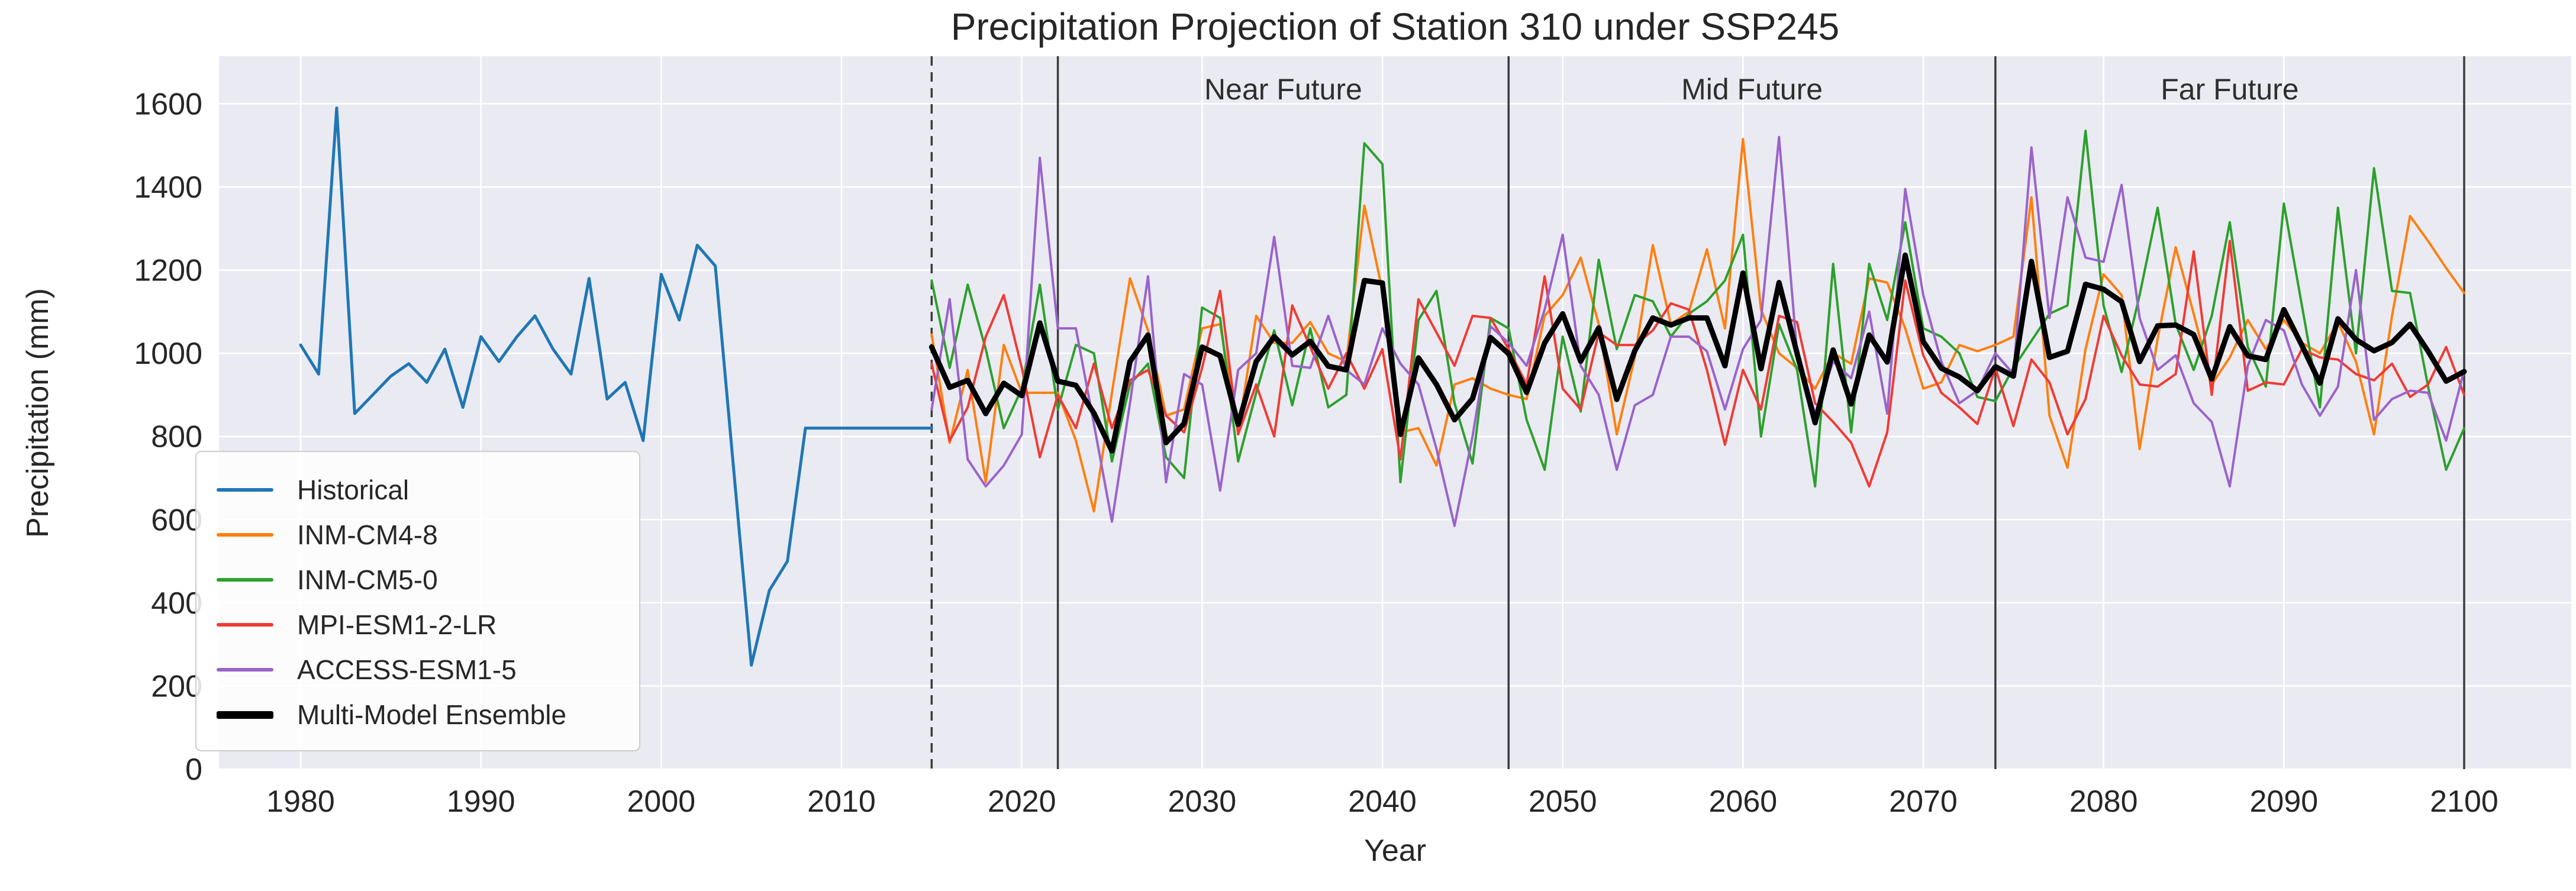 This screenshot has height=891, width=2576. Describe the element at coordinates (2464, 802) in the screenshot. I see `x-tick-label: 2100` at that location.